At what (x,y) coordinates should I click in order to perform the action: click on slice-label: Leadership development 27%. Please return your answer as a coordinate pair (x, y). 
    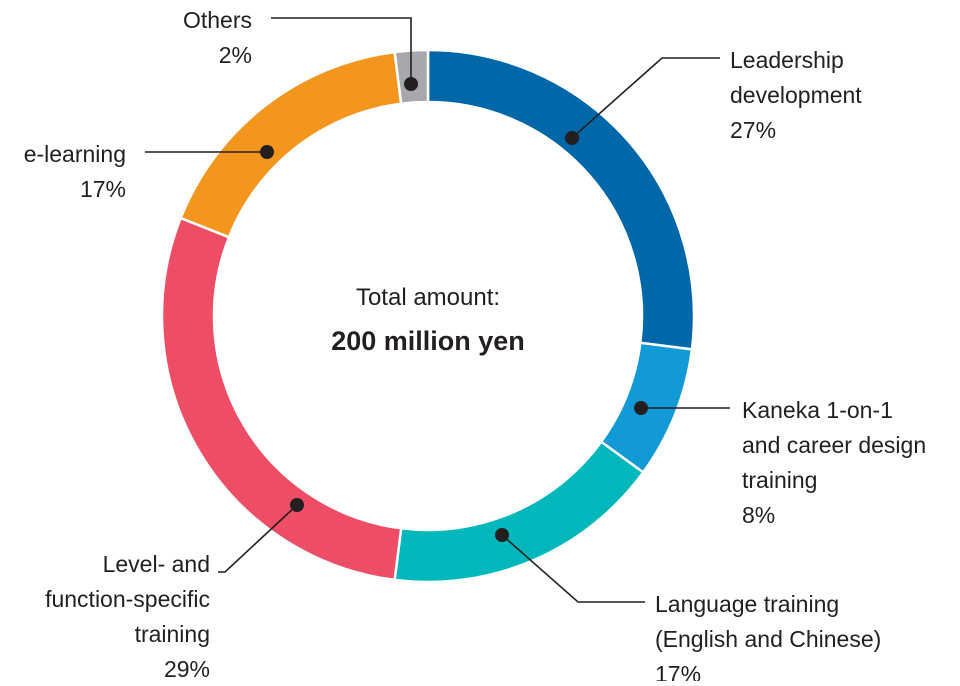
    Looking at the image, I should click on (796, 95).